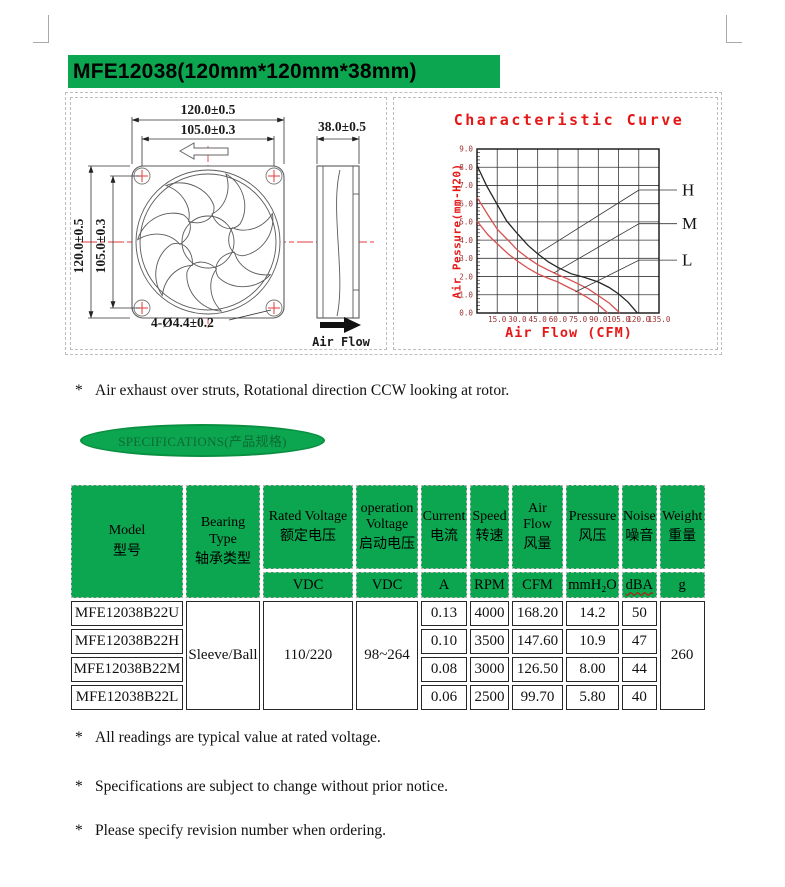 The height and width of the screenshot is (887, 785). What do you see at coordinates (444, 641) in the screenshot?
I see `cell-current: 0.10` at bounding box center [444, 641].